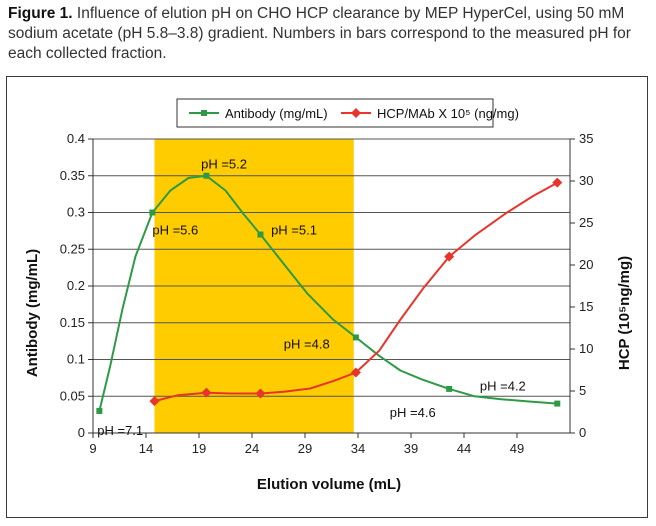 The width and height of the screenshot is (656, 526). Describe the element at coordinates (175, 230) in the screenshot. I see `ph-annotation: pH =5.6` at that location.